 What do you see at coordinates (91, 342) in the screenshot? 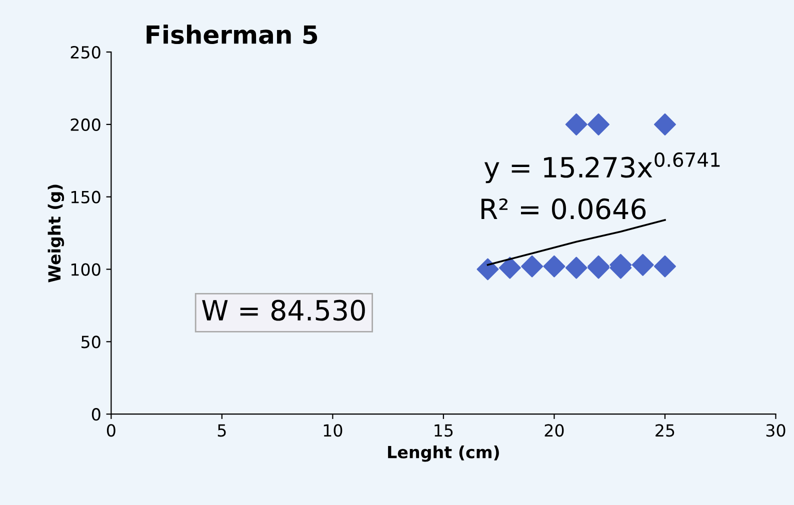
I see `y-tick-label: 50` at bounding box center [91, 342].